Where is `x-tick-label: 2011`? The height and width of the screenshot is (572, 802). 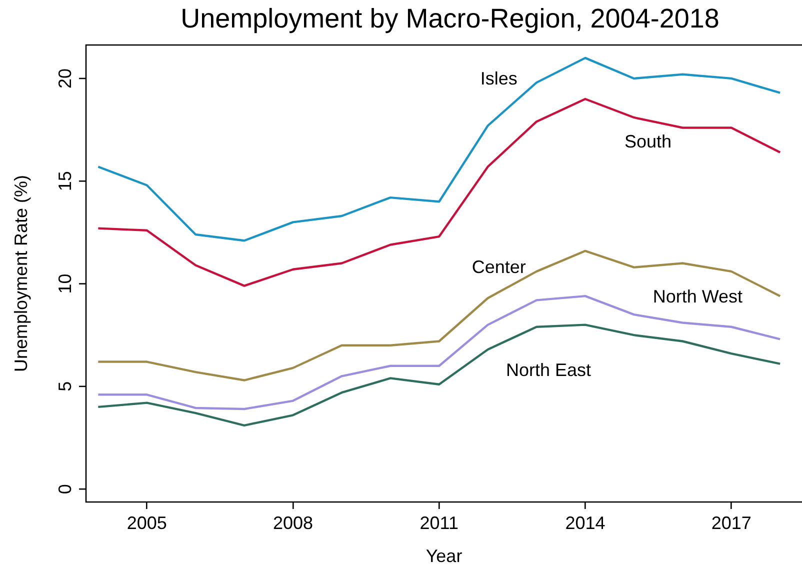
x-tick-label: 2011 is located at coordinates (439, 522).